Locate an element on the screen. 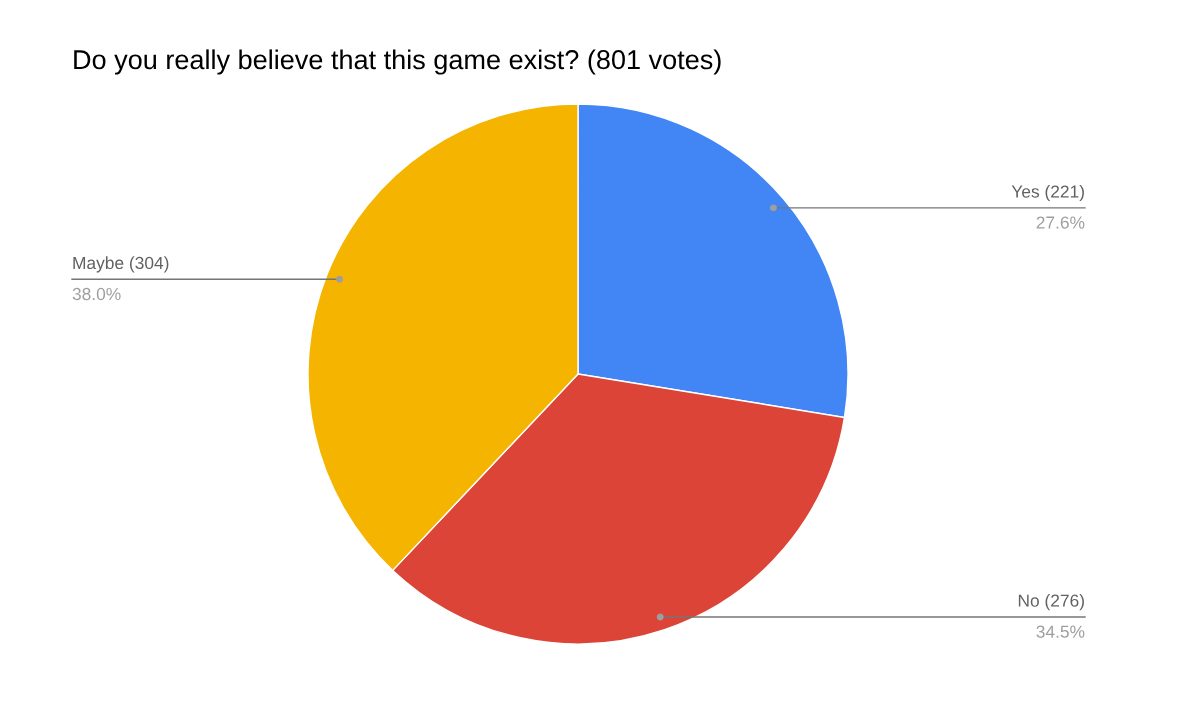 The height and width of the screenshot is (702, 1187). slice-label: Maybe (304) is located at coordinates (121, 264).